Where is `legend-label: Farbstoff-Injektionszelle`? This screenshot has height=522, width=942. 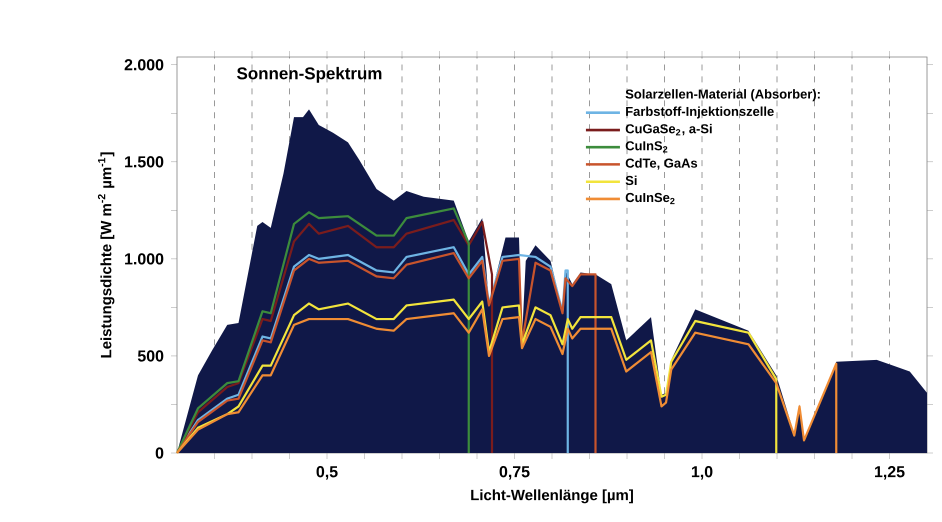 legend-label: Farbstoff-Injektionszelle is located at coordinates (700, 112).